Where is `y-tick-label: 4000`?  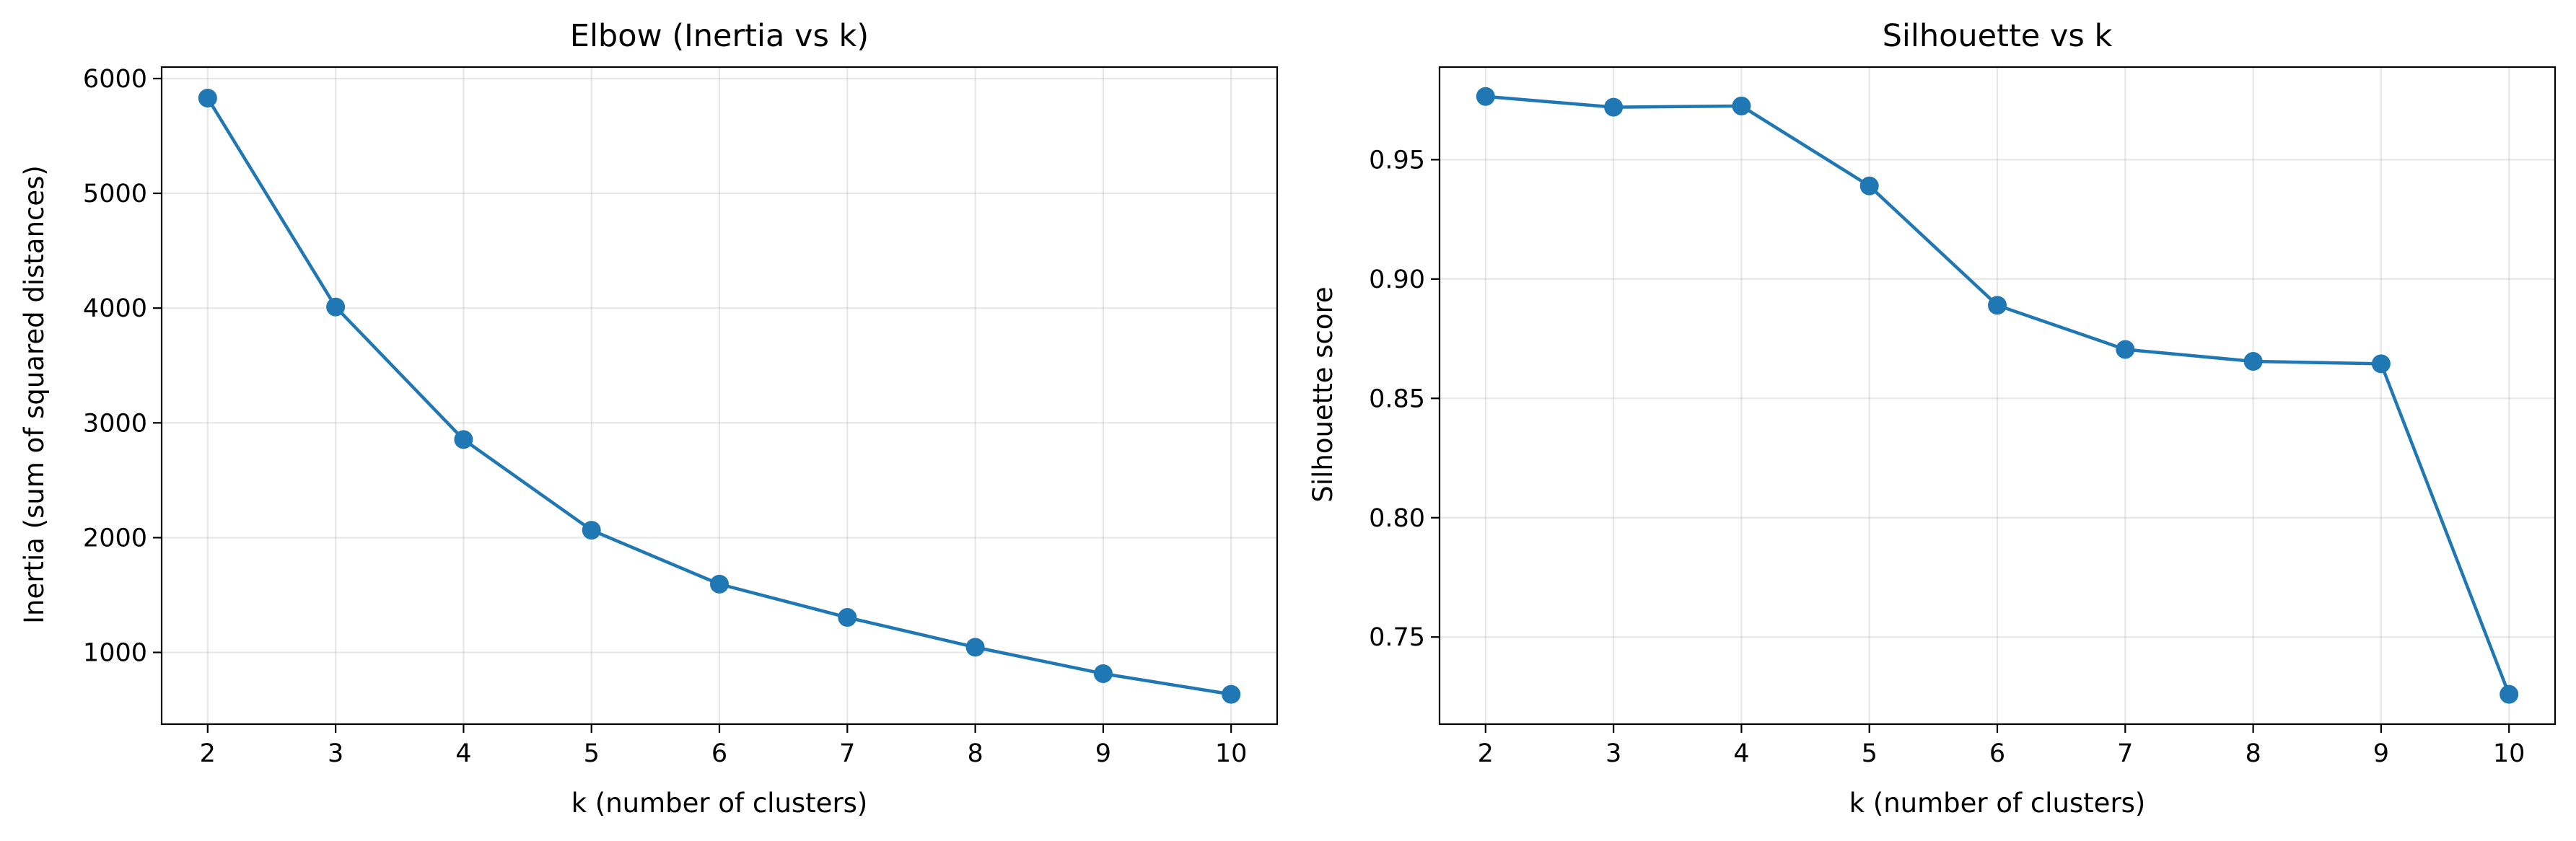
y-tick-label: 4000 is located at coordinates (115, 308).